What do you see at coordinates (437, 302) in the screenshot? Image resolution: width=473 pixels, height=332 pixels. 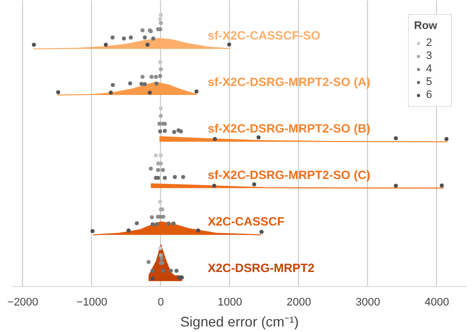 I see `x-tick-label: 4000` at bounding box center [437, 302].